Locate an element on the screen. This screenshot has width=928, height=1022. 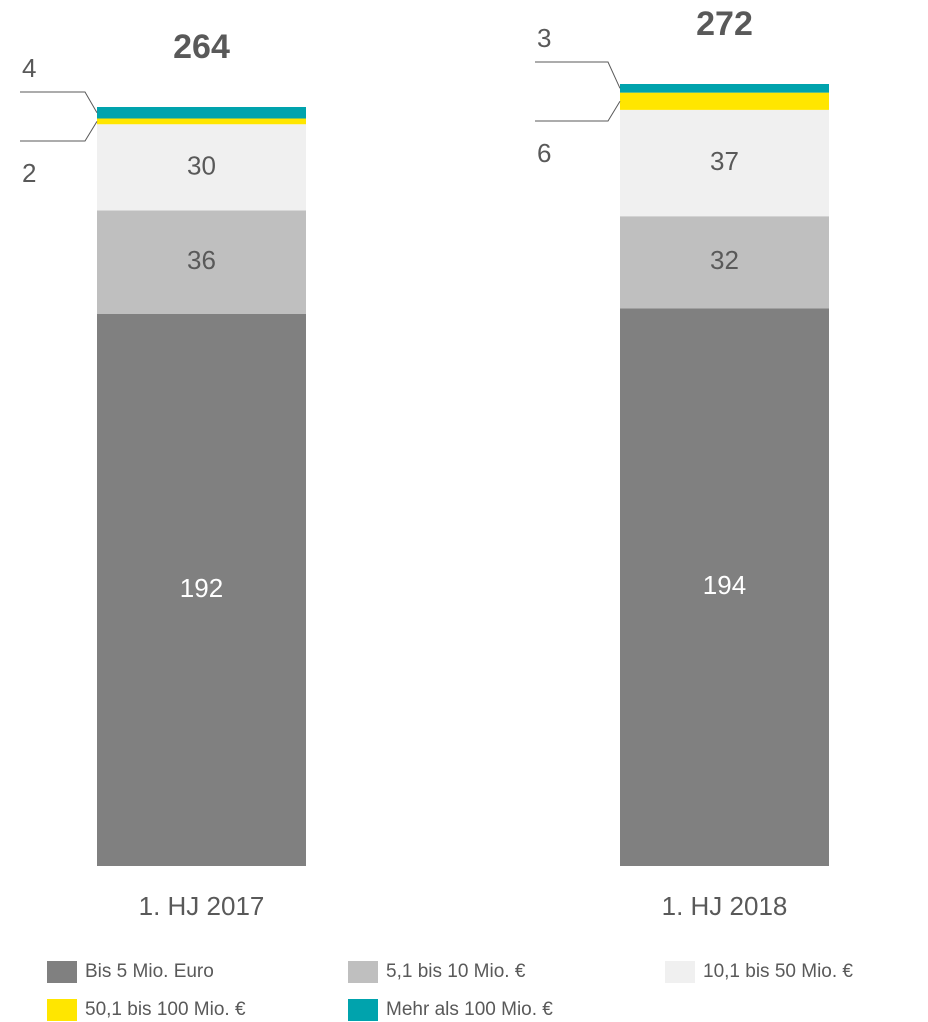
value-label: 37 is located at coordinates (724, 161).